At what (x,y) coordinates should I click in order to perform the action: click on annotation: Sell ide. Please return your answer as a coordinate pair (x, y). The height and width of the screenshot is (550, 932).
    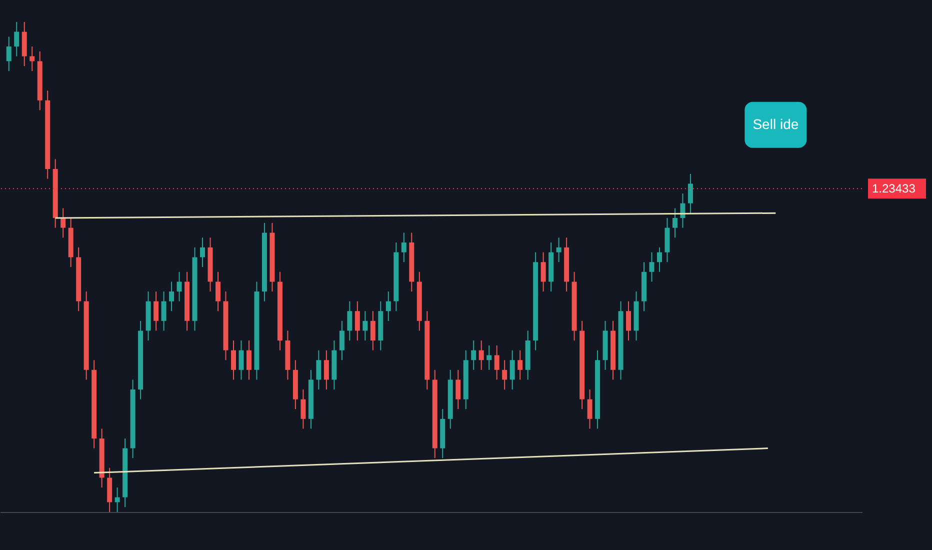
    Looking at the image, I should click on (775, 124).